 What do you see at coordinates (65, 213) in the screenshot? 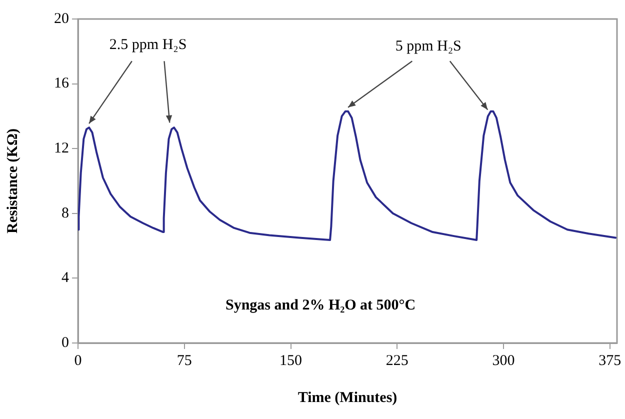
I see `y-tick-label: 8` at bounding box center [65, 213].